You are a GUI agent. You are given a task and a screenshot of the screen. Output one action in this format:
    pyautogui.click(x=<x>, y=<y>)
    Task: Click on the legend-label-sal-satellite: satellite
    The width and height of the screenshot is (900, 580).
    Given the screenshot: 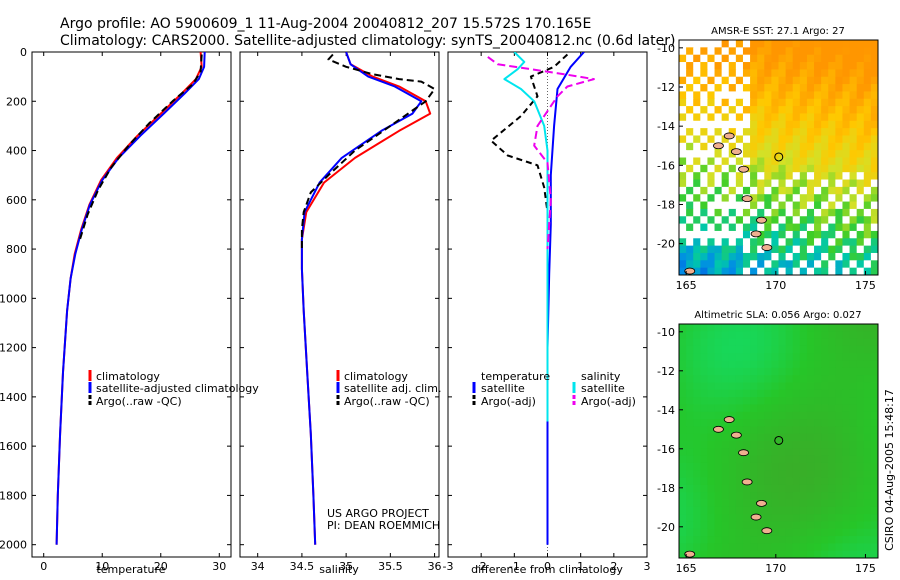 What is the action you would take?
    pyautogui.click(x=603, y=388)
    